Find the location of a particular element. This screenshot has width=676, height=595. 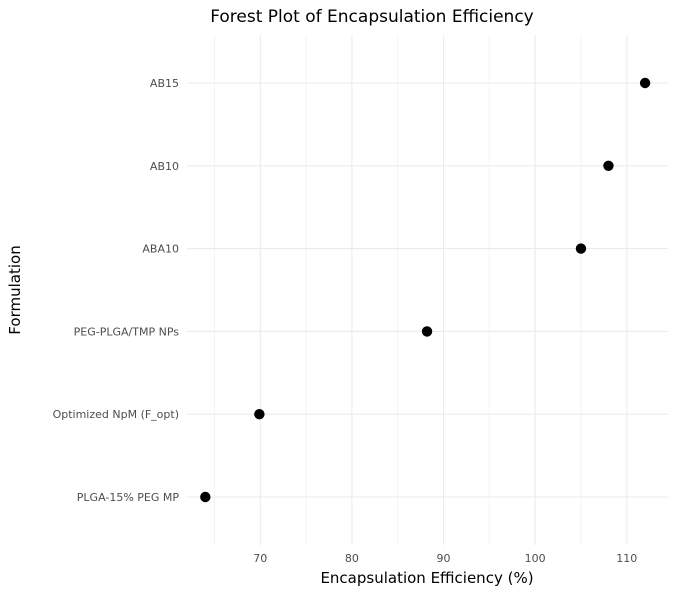

y-axis-title: Formulation is located at coordinates (15, 289).